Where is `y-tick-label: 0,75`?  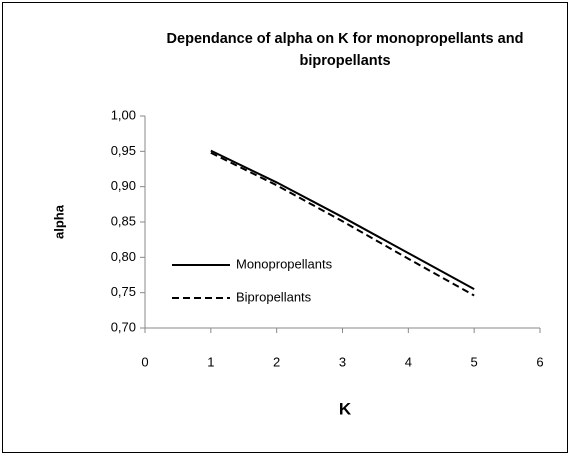
y-tick-label: 0,75 is located at coordinates (123, 291).